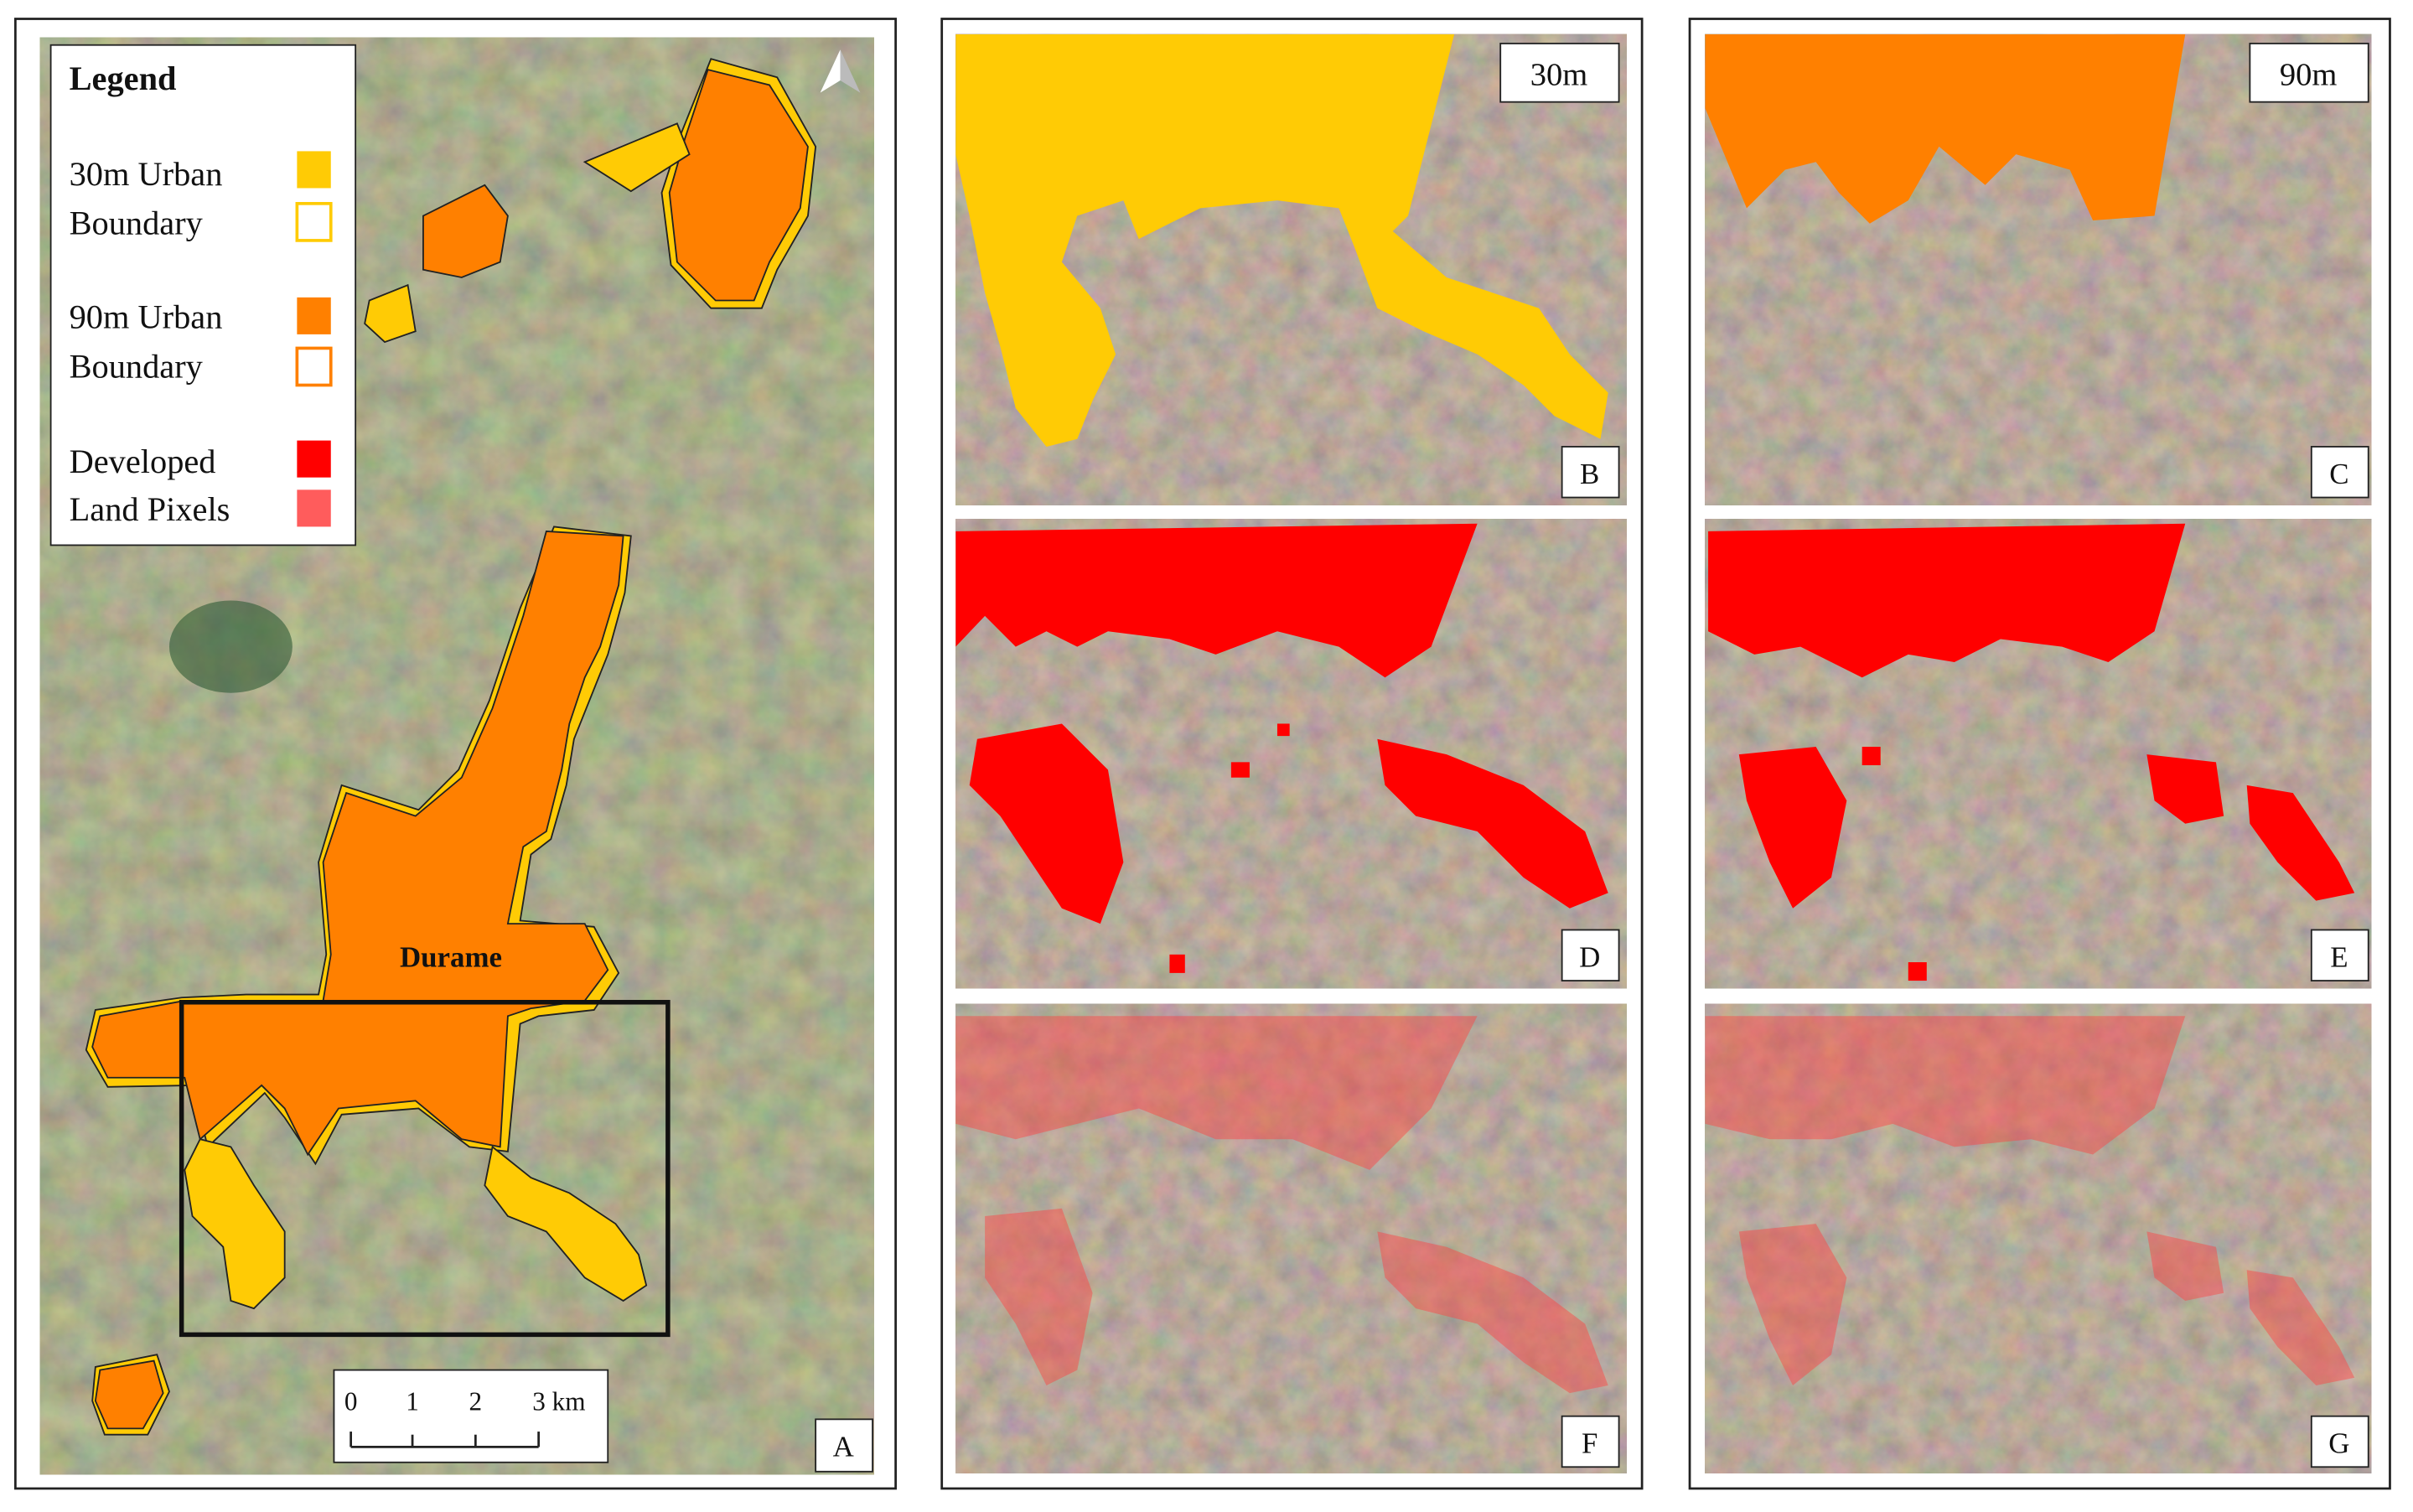 Image resolution: width=2413 pixels, height=1512 pixels. I want to click on resolution-tag: 30m, so click(1559, 74).